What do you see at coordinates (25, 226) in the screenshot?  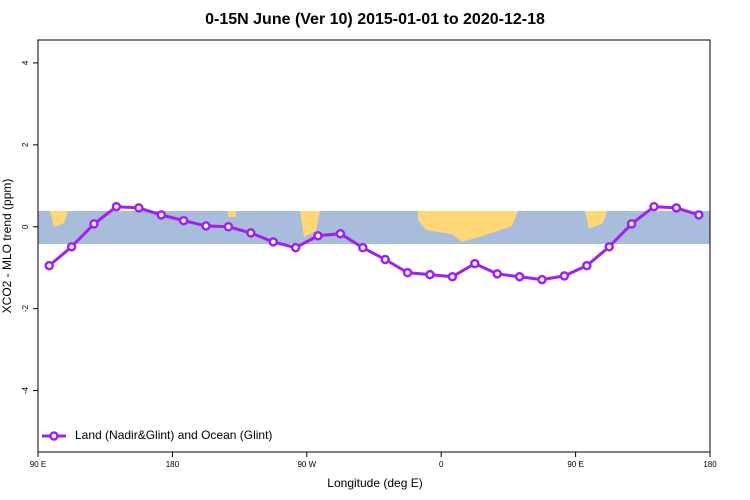 I see `y-tick-label: 0` at bounding box center [25, 226].